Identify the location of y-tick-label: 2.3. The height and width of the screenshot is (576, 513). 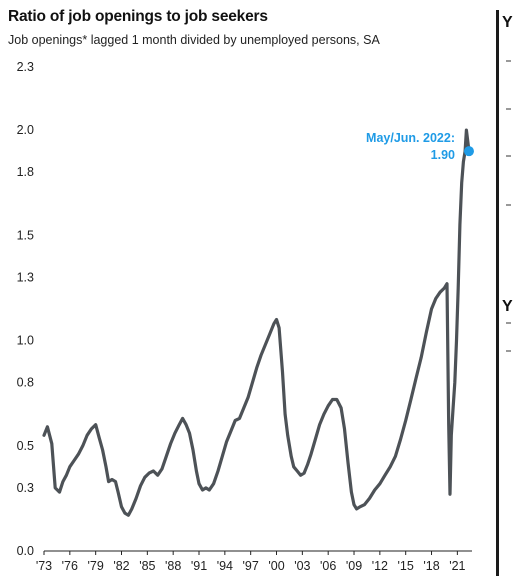
(25, 67).